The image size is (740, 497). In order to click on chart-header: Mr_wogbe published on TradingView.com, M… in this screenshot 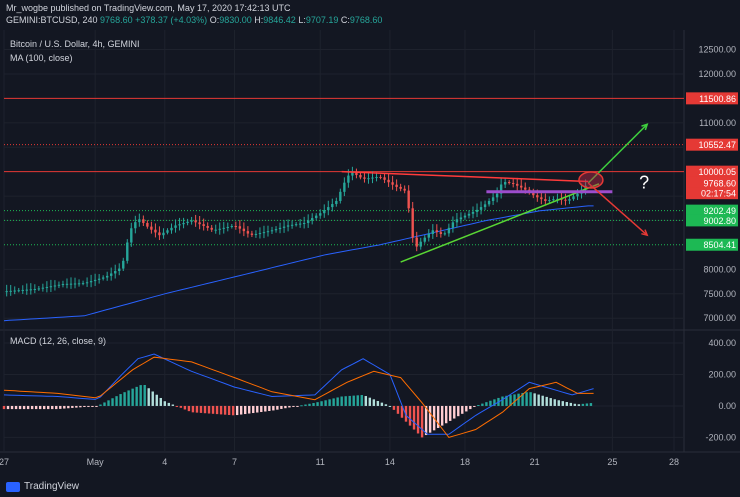, I will do `click(370, 15)`.